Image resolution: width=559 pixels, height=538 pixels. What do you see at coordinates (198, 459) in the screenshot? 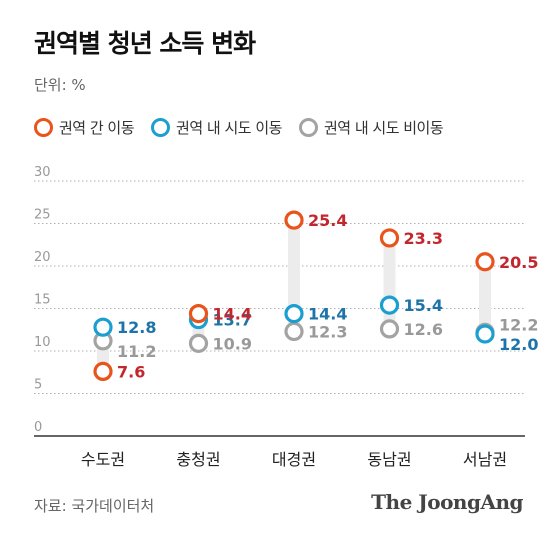
I see `x-tick-label: 충청권` at bounding box center [198, 459].